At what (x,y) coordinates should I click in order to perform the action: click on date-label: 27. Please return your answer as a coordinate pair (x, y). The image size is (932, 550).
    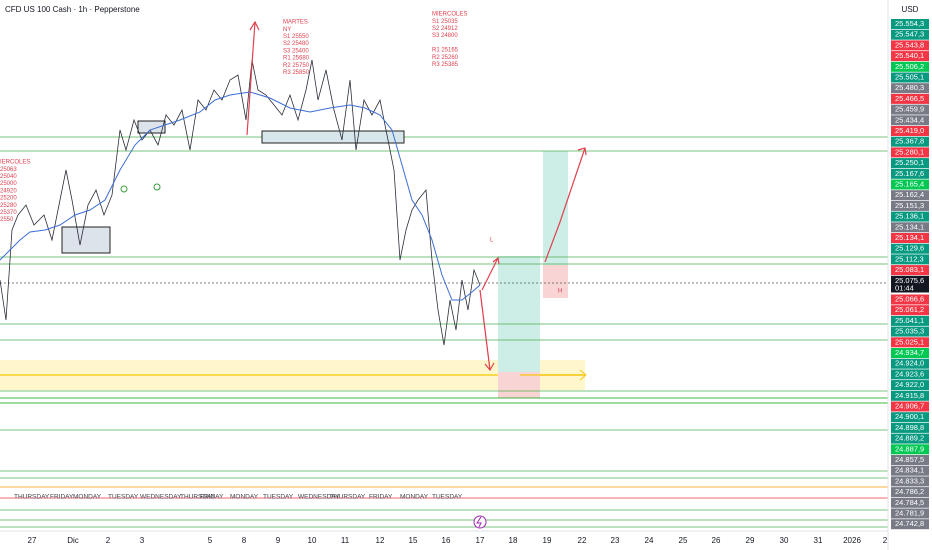
    Looking at the image, I should click on (32, 540).